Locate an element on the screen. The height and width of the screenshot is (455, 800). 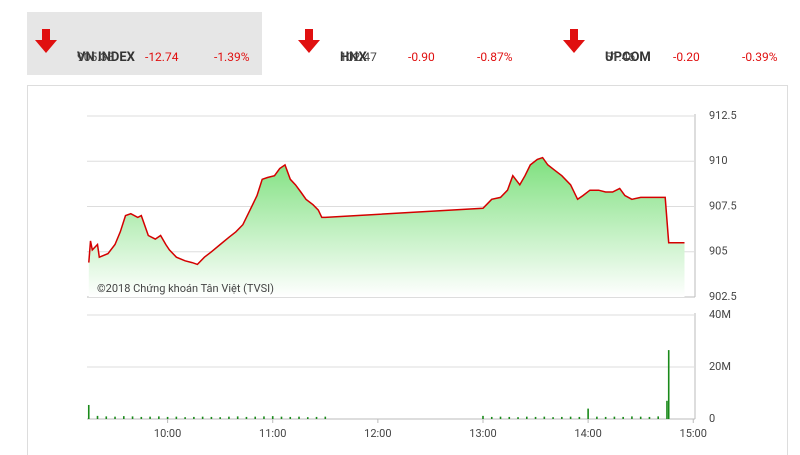
watermark: ©2018 Chứng khoán Tân Việt (TVSI) is located at coordinates (185, 288).